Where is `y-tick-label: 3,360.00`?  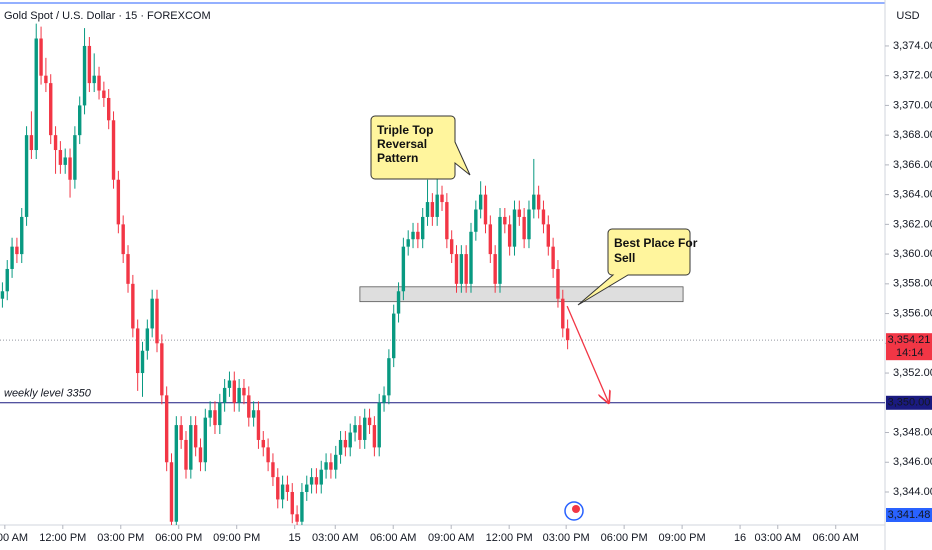 y-tick-label: 3,360.00 is located at coordinates (912, 254).